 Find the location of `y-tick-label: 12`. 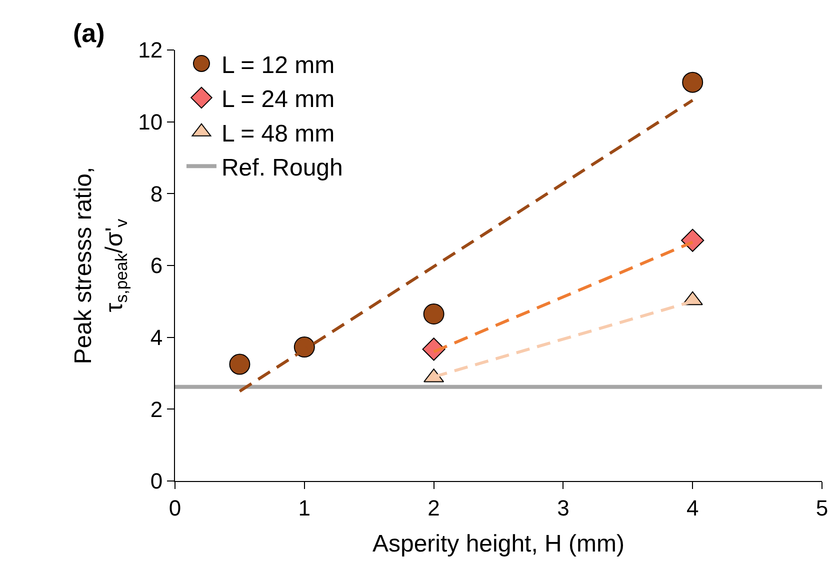

y-tick-label: 12 is located at coordinates (150, 50).